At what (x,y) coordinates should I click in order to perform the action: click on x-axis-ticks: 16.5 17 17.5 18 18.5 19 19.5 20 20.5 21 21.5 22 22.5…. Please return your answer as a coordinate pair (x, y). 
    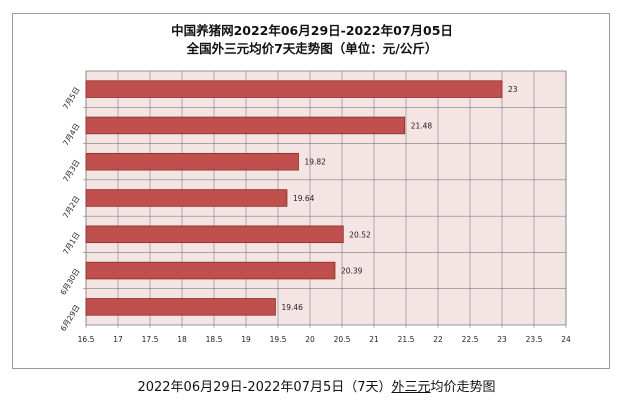
    Looking at the image, I should click on (324, 339).